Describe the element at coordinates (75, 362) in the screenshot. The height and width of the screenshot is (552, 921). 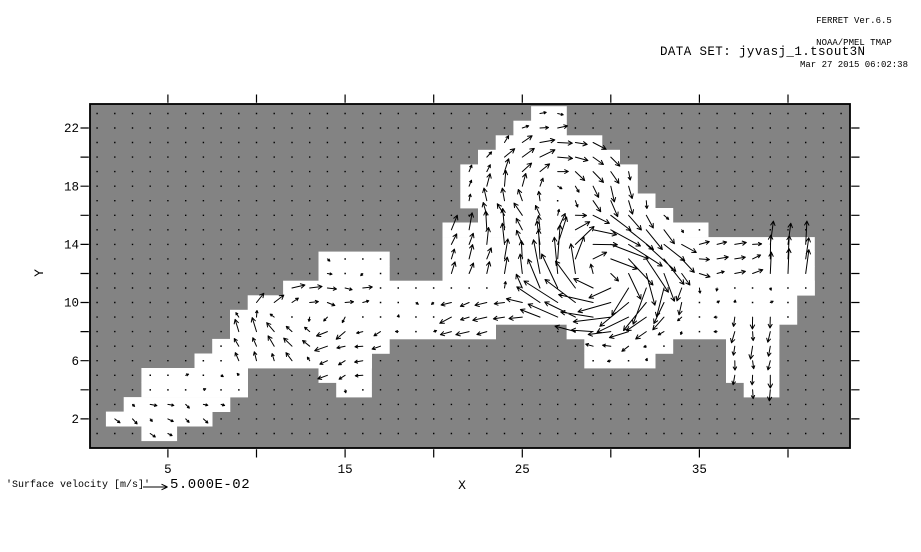
I see `y-tick-label: 6` at that location.